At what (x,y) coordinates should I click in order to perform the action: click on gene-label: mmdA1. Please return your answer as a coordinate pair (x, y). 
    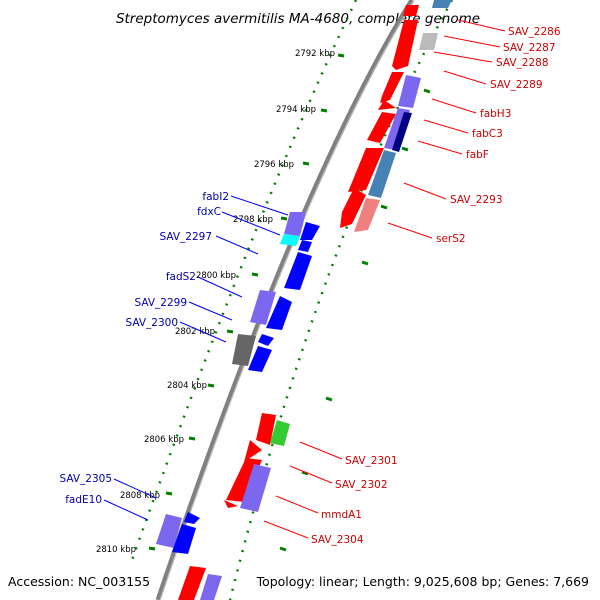
    Looking at the image, I should click on (341, 515).